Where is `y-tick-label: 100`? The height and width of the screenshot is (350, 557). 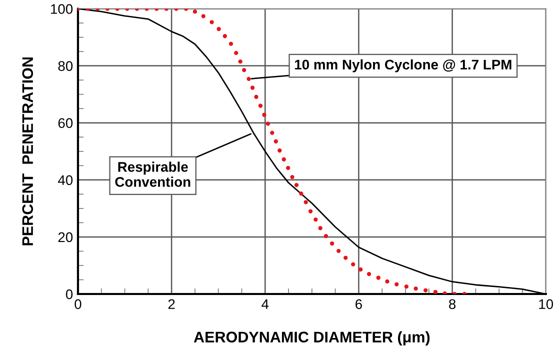 y-tick-label: 100 is located at coordinates (62, 9).